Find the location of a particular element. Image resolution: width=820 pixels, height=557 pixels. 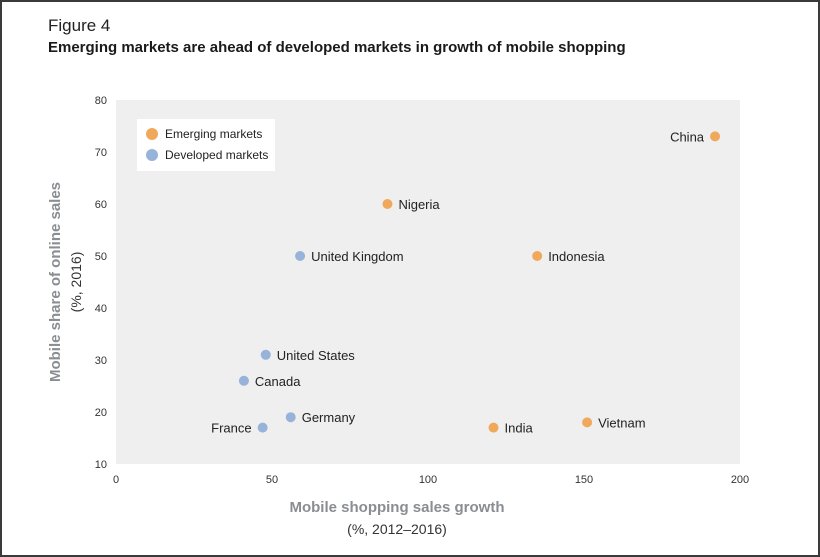

data-point-india is located at coordinates (493, 427).